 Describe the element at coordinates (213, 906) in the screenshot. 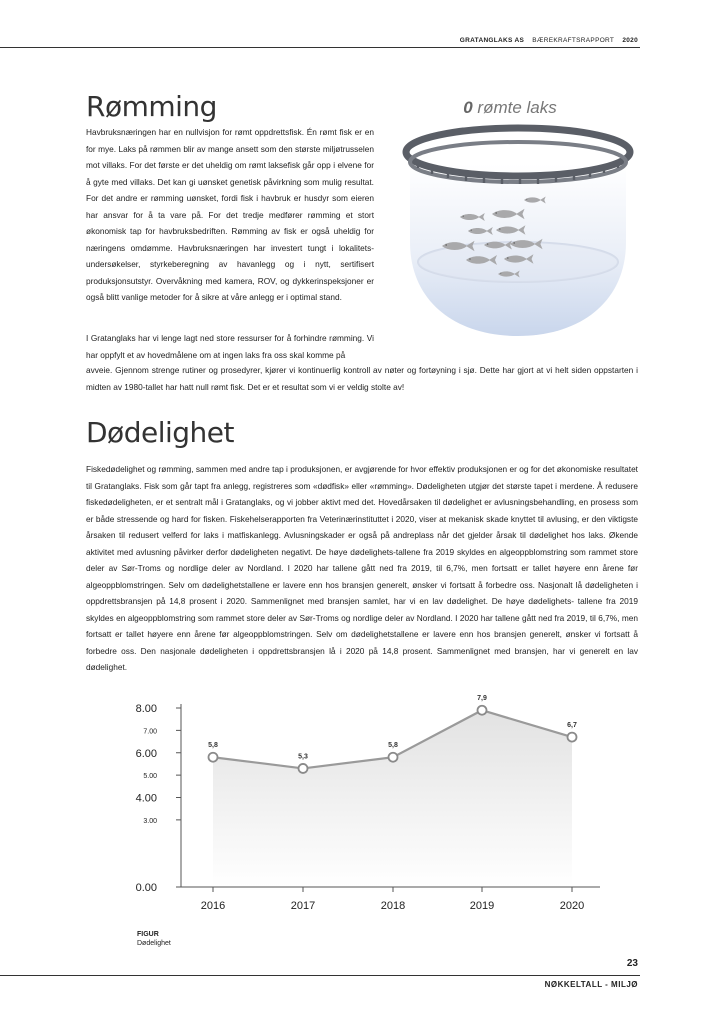

I see `x-tick-label: 2016` at that location.